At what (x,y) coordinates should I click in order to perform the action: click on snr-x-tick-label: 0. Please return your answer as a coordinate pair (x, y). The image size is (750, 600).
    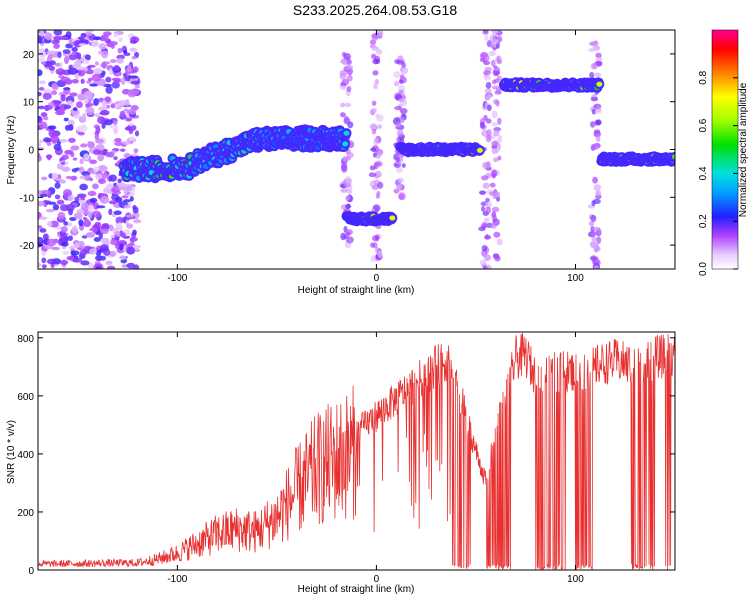
    Looking at the image, I should click on (377, 579).